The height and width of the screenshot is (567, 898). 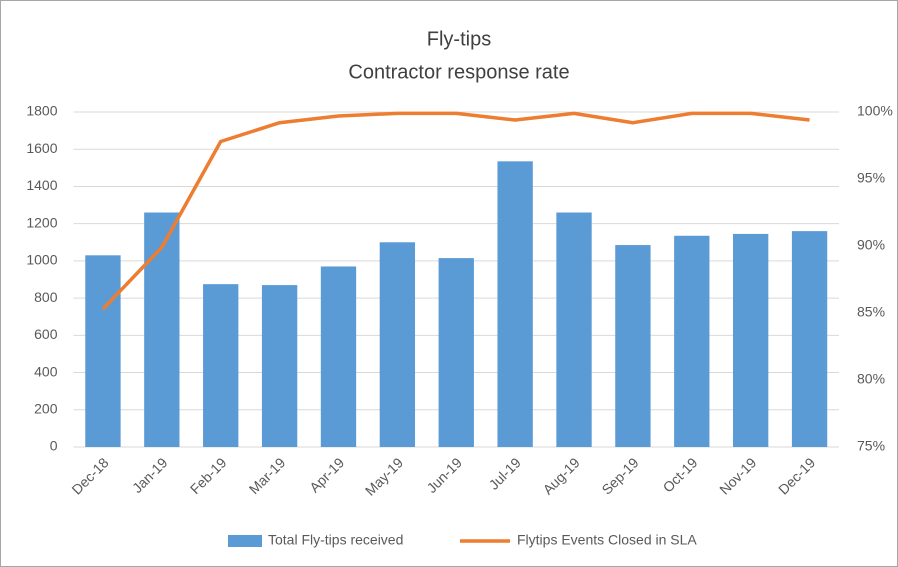 What do you see at coordinates (41, 185) in the screenshot?
I see `y-tick-label: 1400` at bounding box center [41, 185].